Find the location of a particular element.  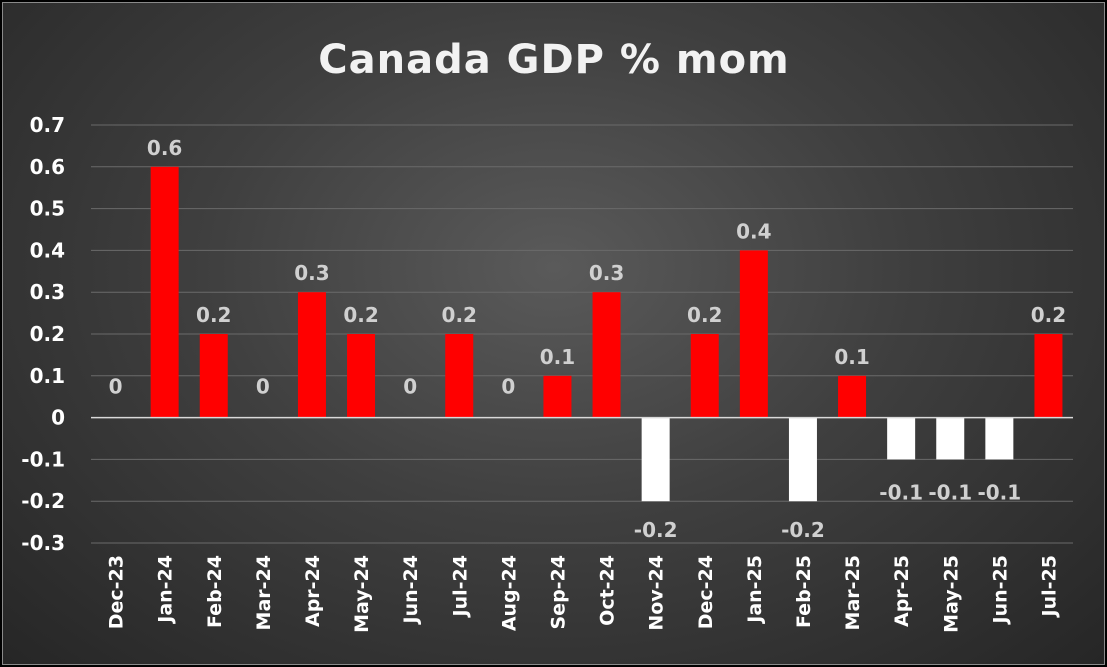

y-tick-label: -0.2 is located at coordinates (43, 501).